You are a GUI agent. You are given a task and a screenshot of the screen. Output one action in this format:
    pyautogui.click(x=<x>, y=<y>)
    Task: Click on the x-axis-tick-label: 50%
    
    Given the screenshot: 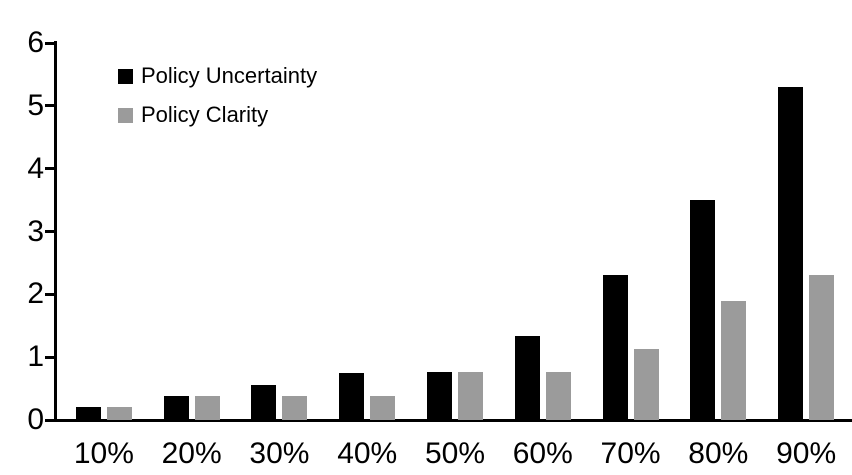 What is the action you would take?
    pyautogui.click(x=455, y=453)
    